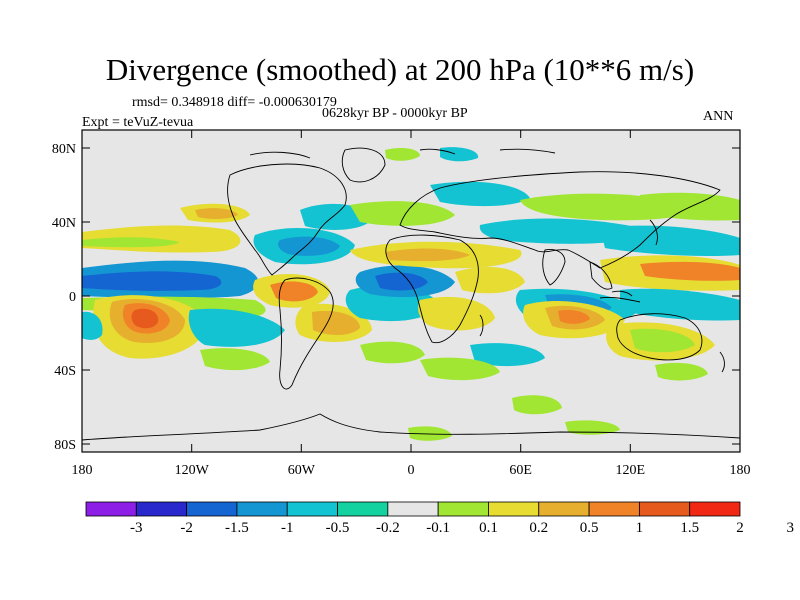 The height and width of the screenshot is (600, 800). What do you see at coordinates (631, 470) in the screenshot?
I see `lon-label-120e: 120E` at bounding box center [631, 470].